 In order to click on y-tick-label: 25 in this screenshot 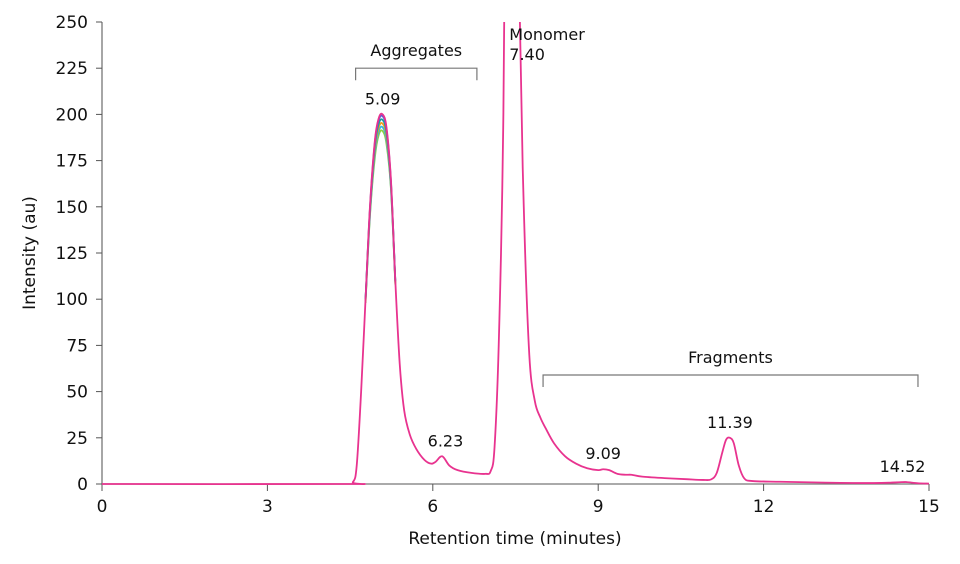, I will do `click(77, 439)`.